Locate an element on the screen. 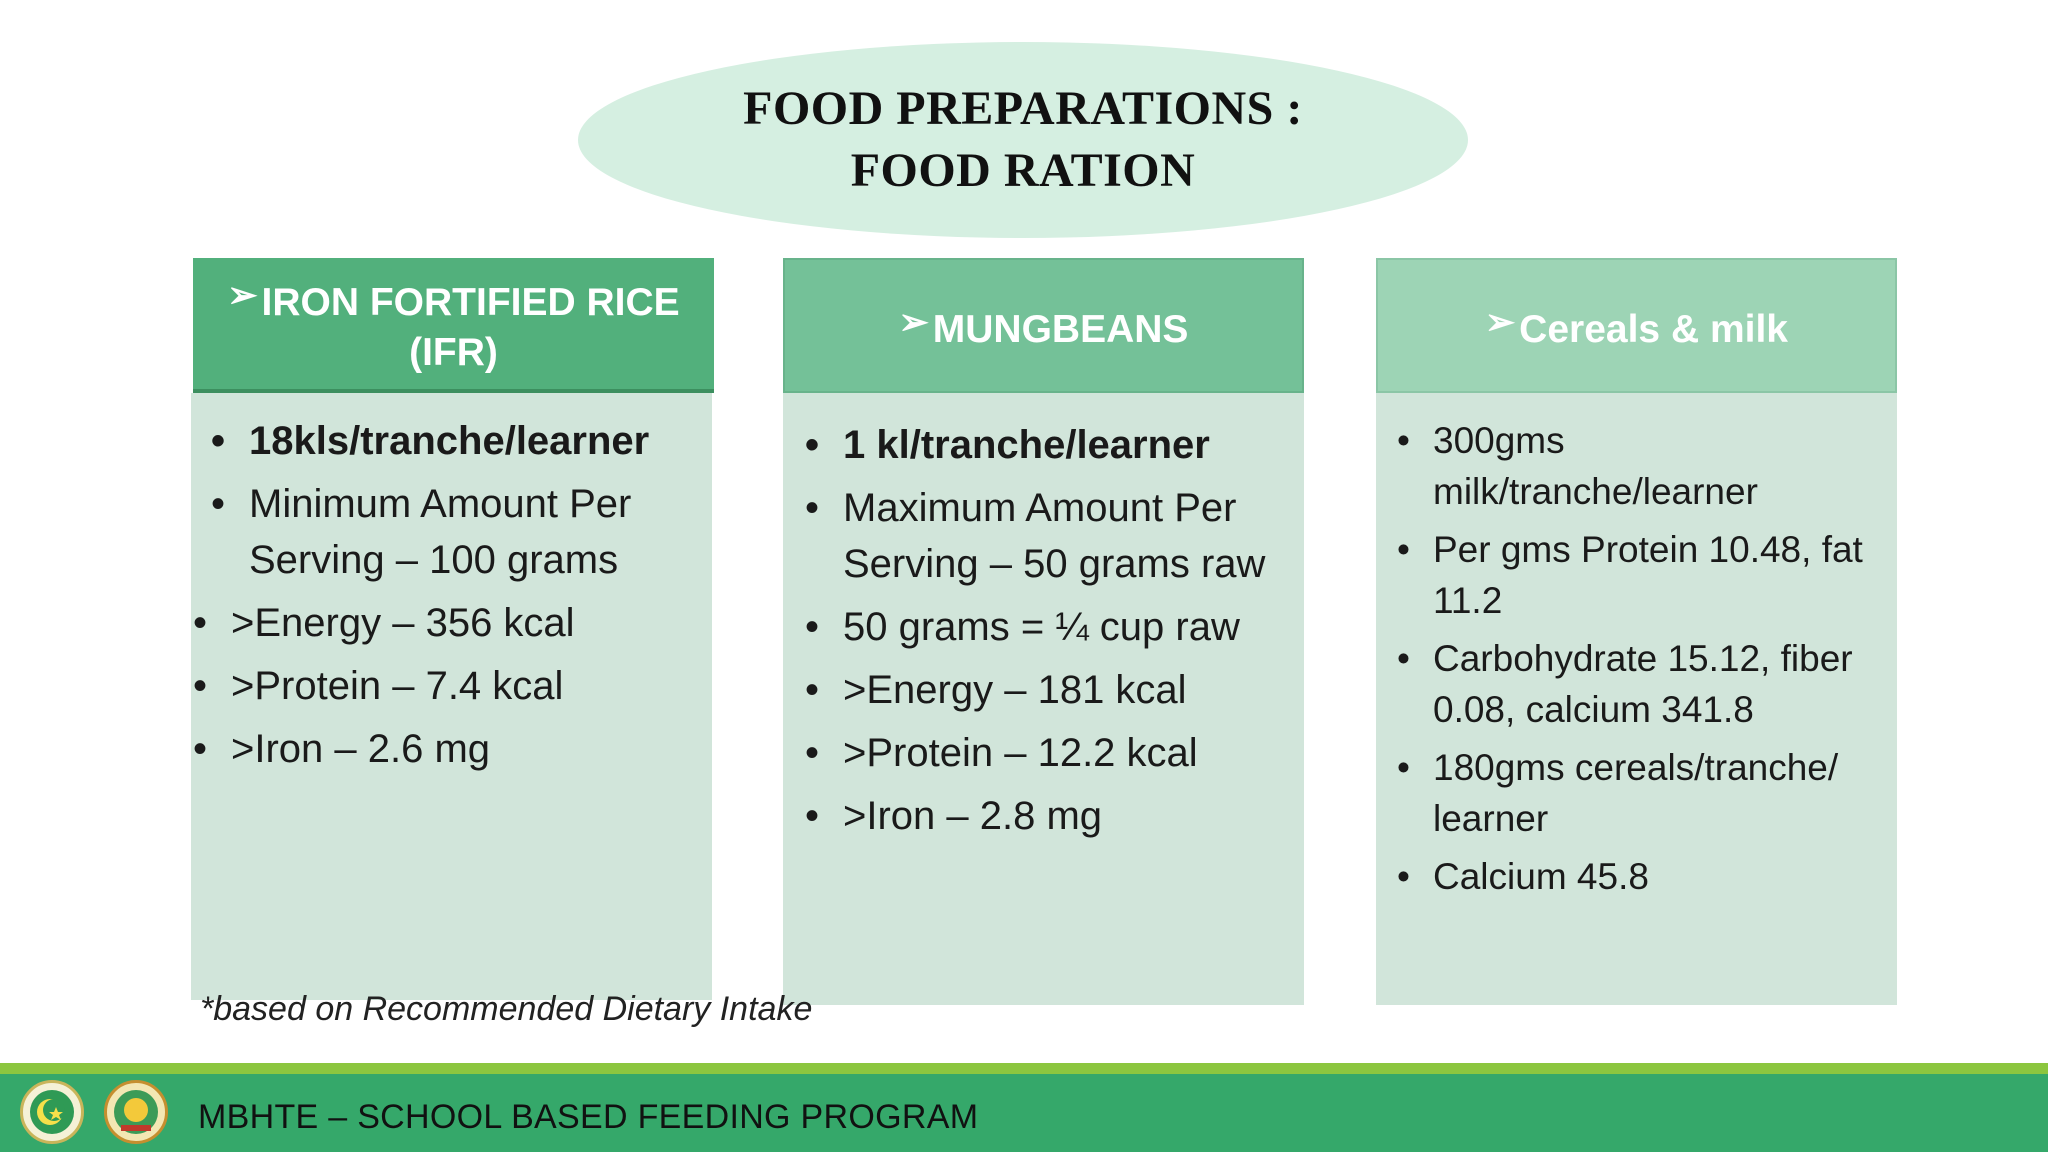 The image size is (2048, 1152). ifr-header: ➢ IRON FORTIFIED RICE (IFR) is located at coordinates (453, 325).